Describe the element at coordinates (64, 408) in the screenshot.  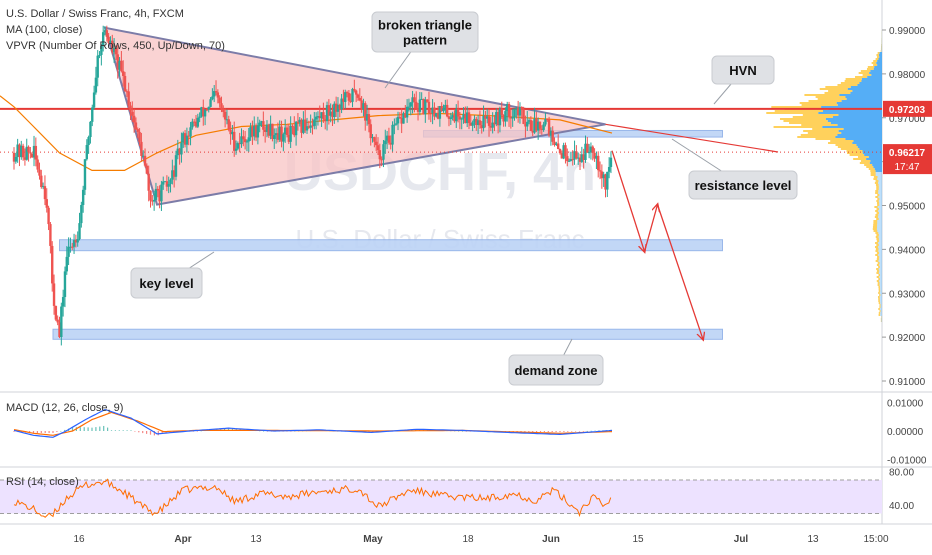
I see `macd-indicator-label: MACD (12, 26, close, 9)` at that location.